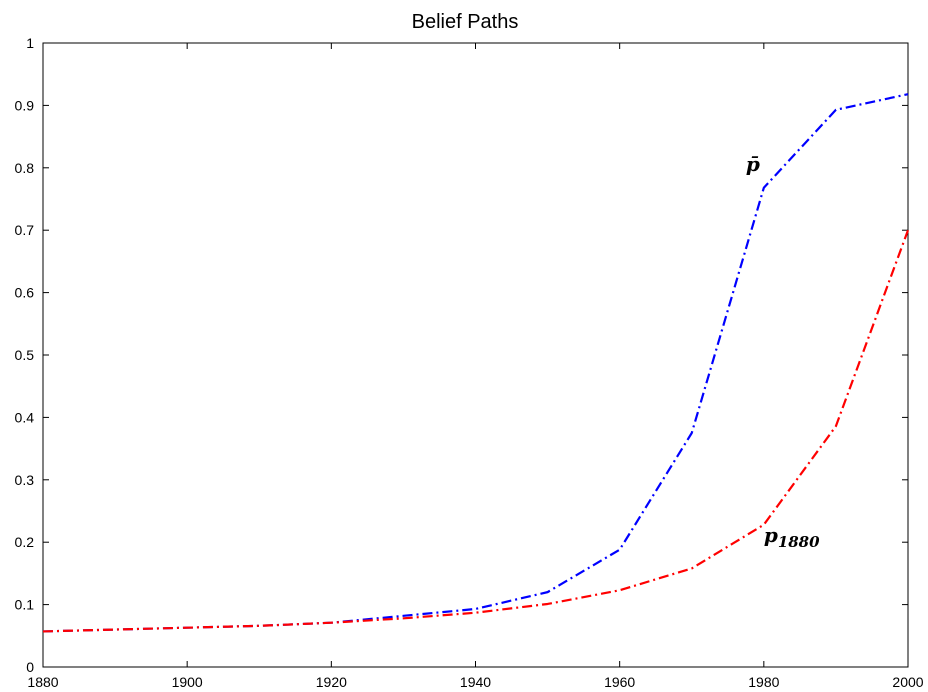 This screenshot has width=928, height=692. I want to click on y-tick-label: 0.3, so click(25, 480).